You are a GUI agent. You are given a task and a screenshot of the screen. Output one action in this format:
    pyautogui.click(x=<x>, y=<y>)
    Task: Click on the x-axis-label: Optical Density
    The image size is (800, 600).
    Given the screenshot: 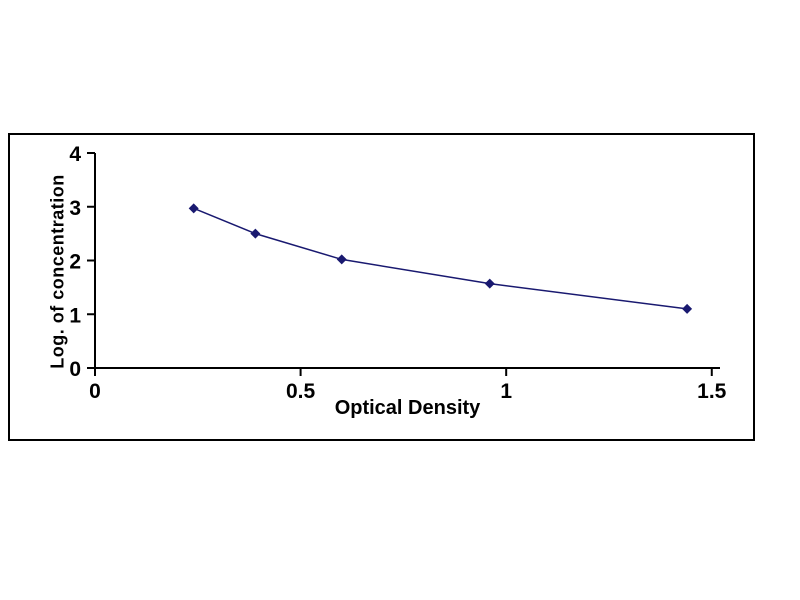 What is the action you would take?
    pyautogui.click(x=407, y=408)
    